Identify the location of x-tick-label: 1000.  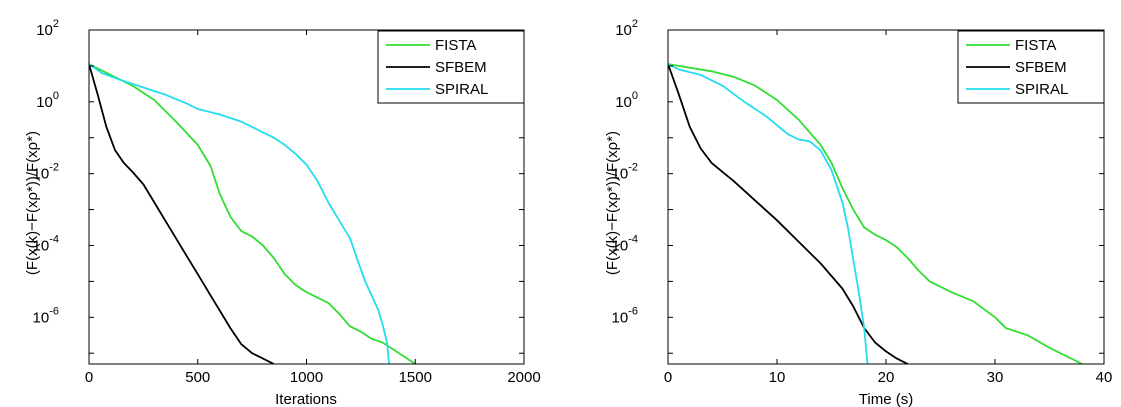
(306, 377).